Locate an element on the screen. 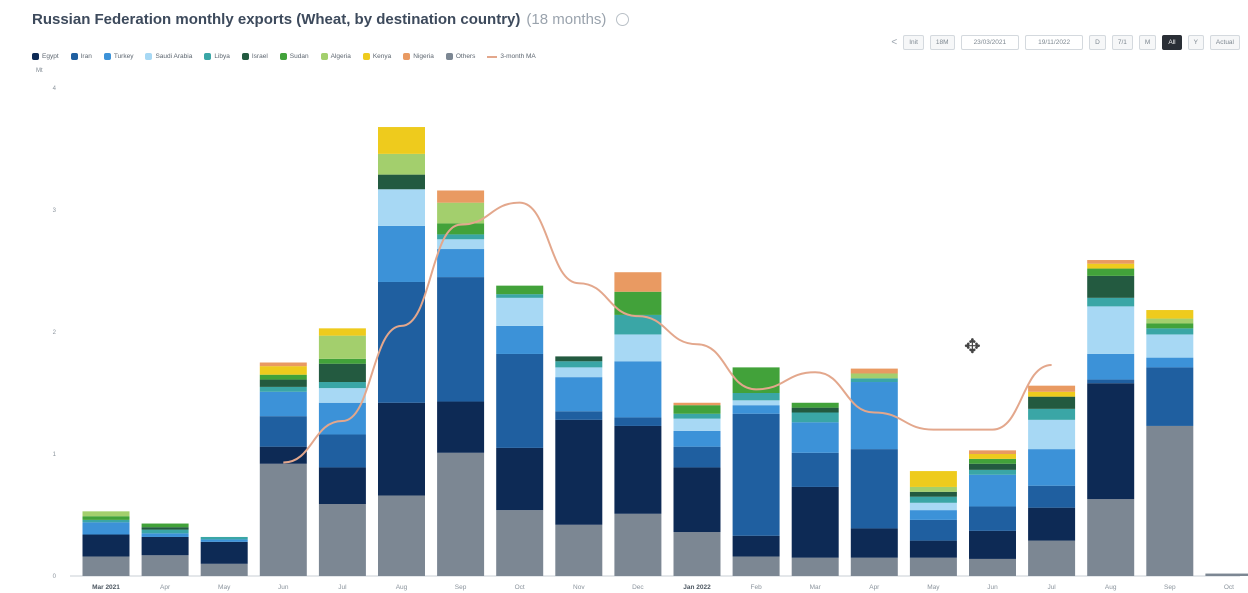 This screenshot has width=1248, height=593. legend-item-sudan: Sudan is located at coordinates (294, 56).